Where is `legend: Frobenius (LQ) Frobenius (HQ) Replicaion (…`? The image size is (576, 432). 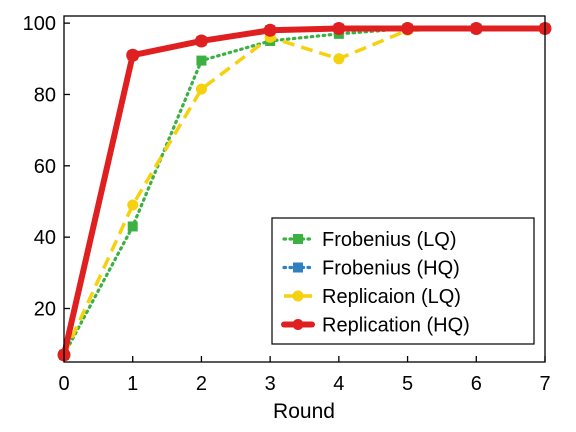 legend: Frobenius (LQ) Frobenius (HQ) Replicaion (… is located at coordinates (403, 281).